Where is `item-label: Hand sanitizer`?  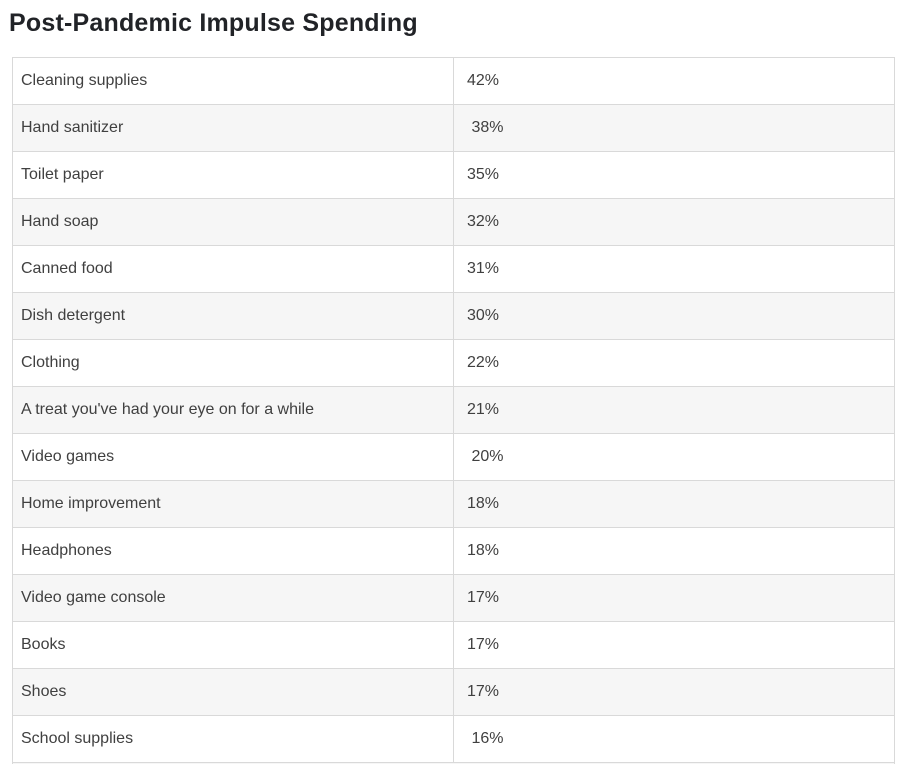 item-label: Hand sanitizer is located at coordinates (233, 128).